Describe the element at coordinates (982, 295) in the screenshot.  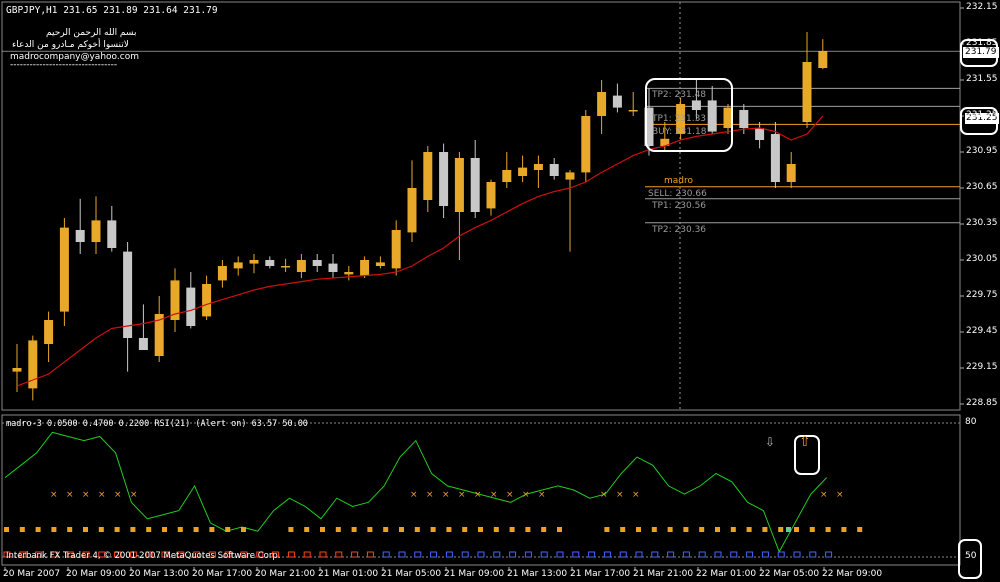
I see `price-tick-label: 229.75` at that location.